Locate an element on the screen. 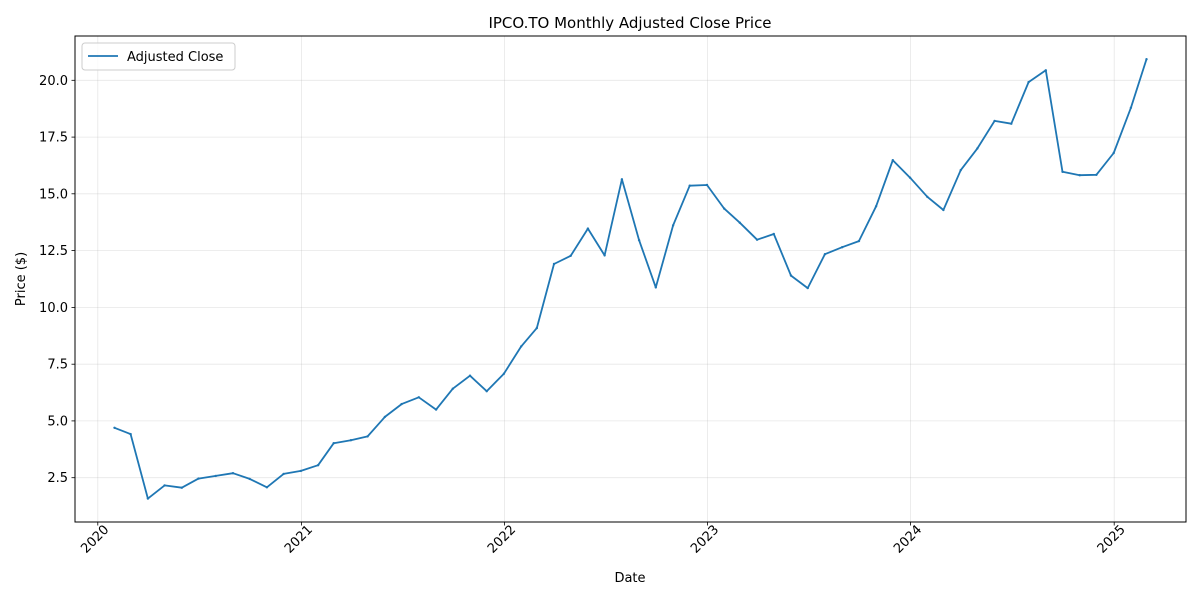 The width and height of the screenshot is (1200, 600). y-tick-label: 2.5 is located at coordinates (57, 478).